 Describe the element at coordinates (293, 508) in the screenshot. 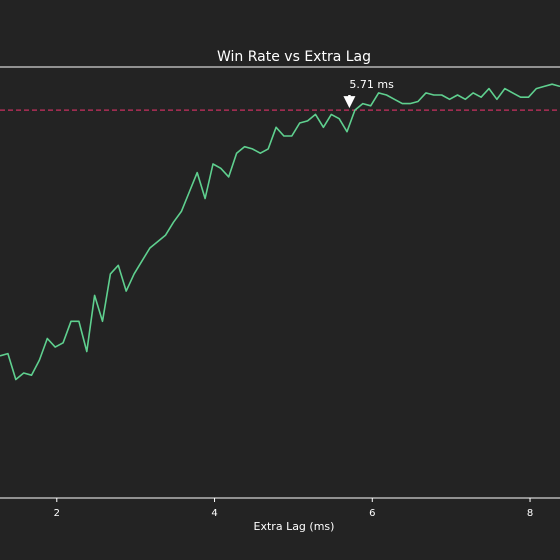

I see `x-ticks: 2 4 6 8` at that location.